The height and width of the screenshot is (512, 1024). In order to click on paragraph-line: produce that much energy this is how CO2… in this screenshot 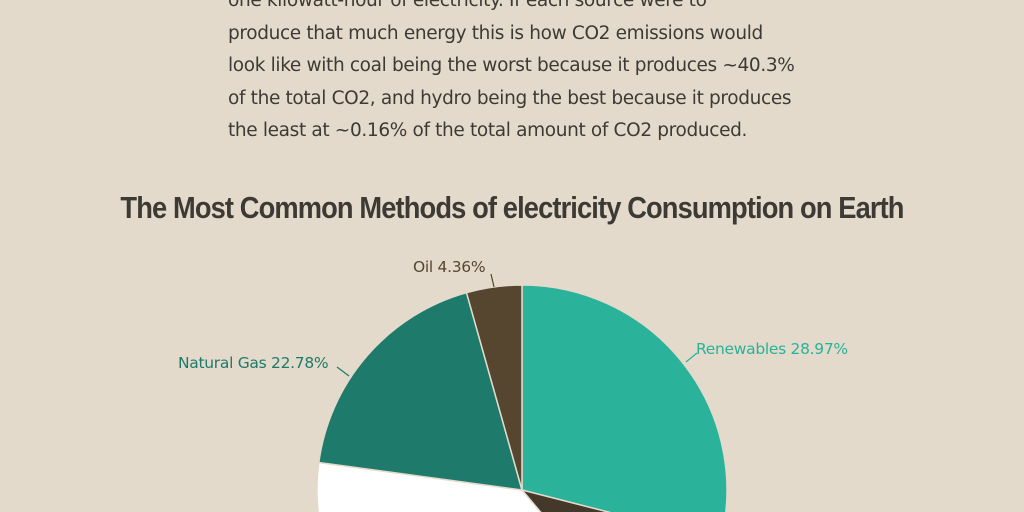, I will do `click(495, 33)`.